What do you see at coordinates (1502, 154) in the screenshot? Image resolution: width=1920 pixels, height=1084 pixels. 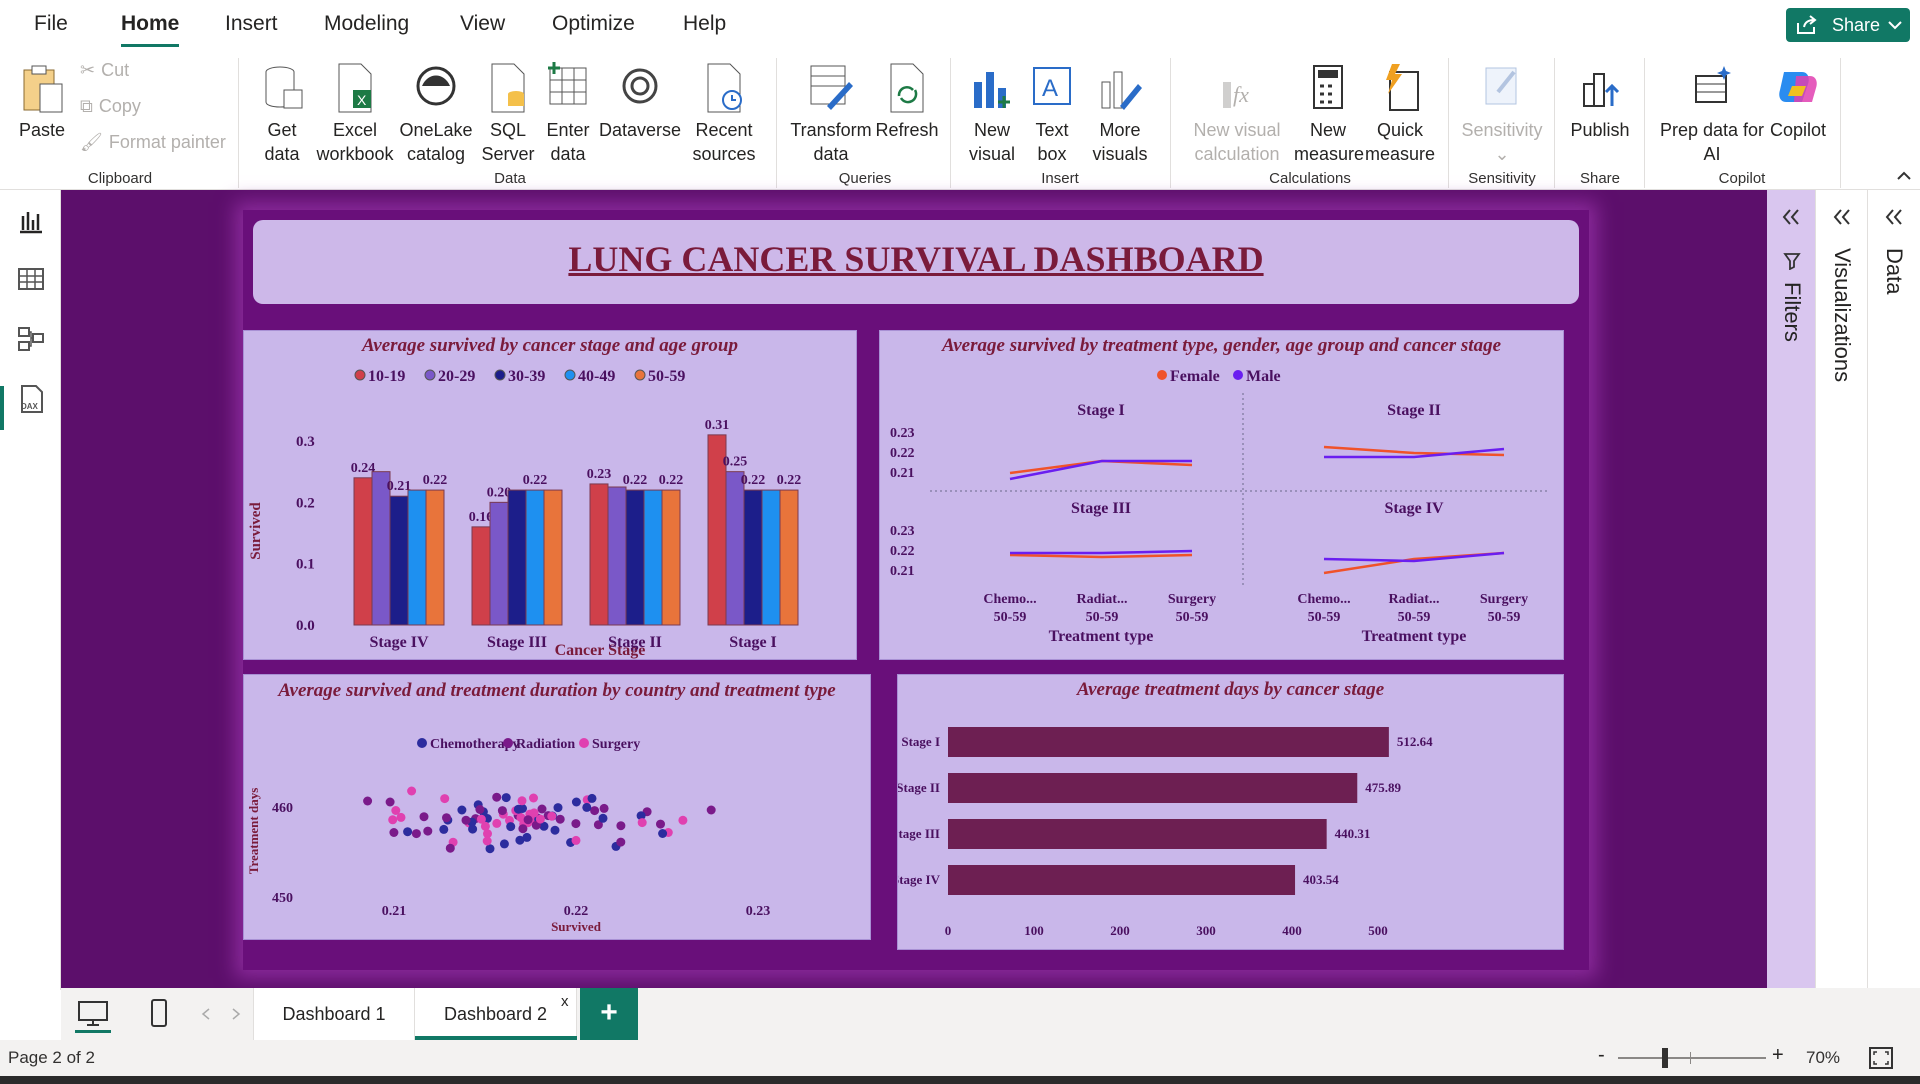 I see `chevron-down-icon: ⌄` at bounding box center [1502, 154].